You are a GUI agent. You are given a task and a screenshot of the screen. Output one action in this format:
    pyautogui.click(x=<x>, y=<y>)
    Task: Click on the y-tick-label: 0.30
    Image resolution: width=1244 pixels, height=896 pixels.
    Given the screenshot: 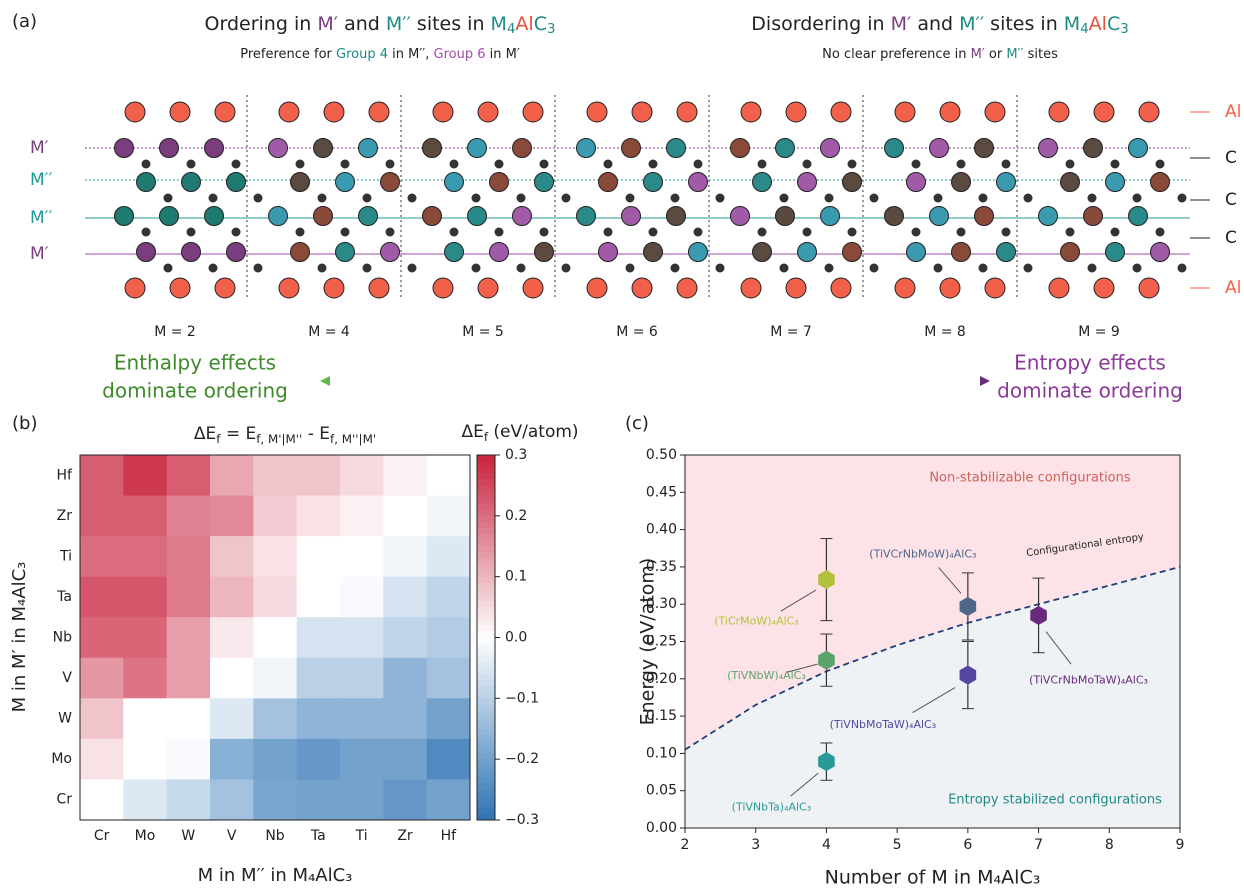 What is the action you would take?
    pyautogui.click(x=661, y=604)
    